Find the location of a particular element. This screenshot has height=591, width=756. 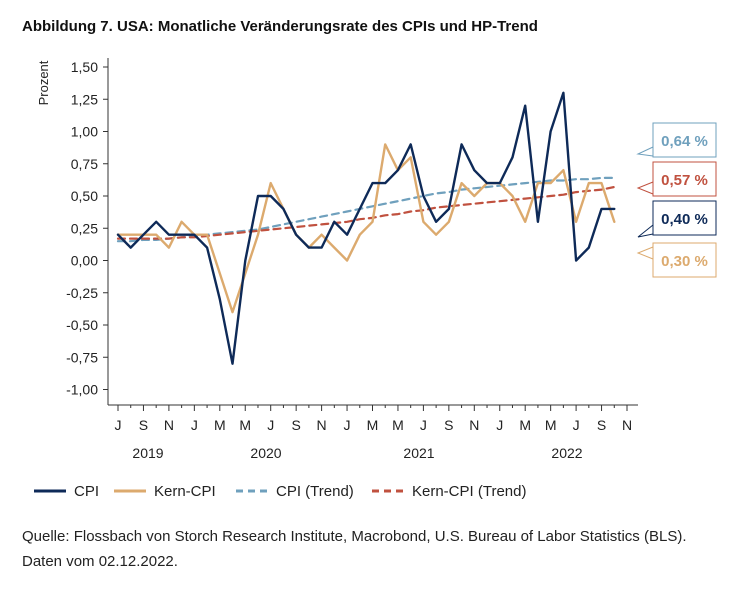

year-label: 2019 is located at coordinates (147, 453).